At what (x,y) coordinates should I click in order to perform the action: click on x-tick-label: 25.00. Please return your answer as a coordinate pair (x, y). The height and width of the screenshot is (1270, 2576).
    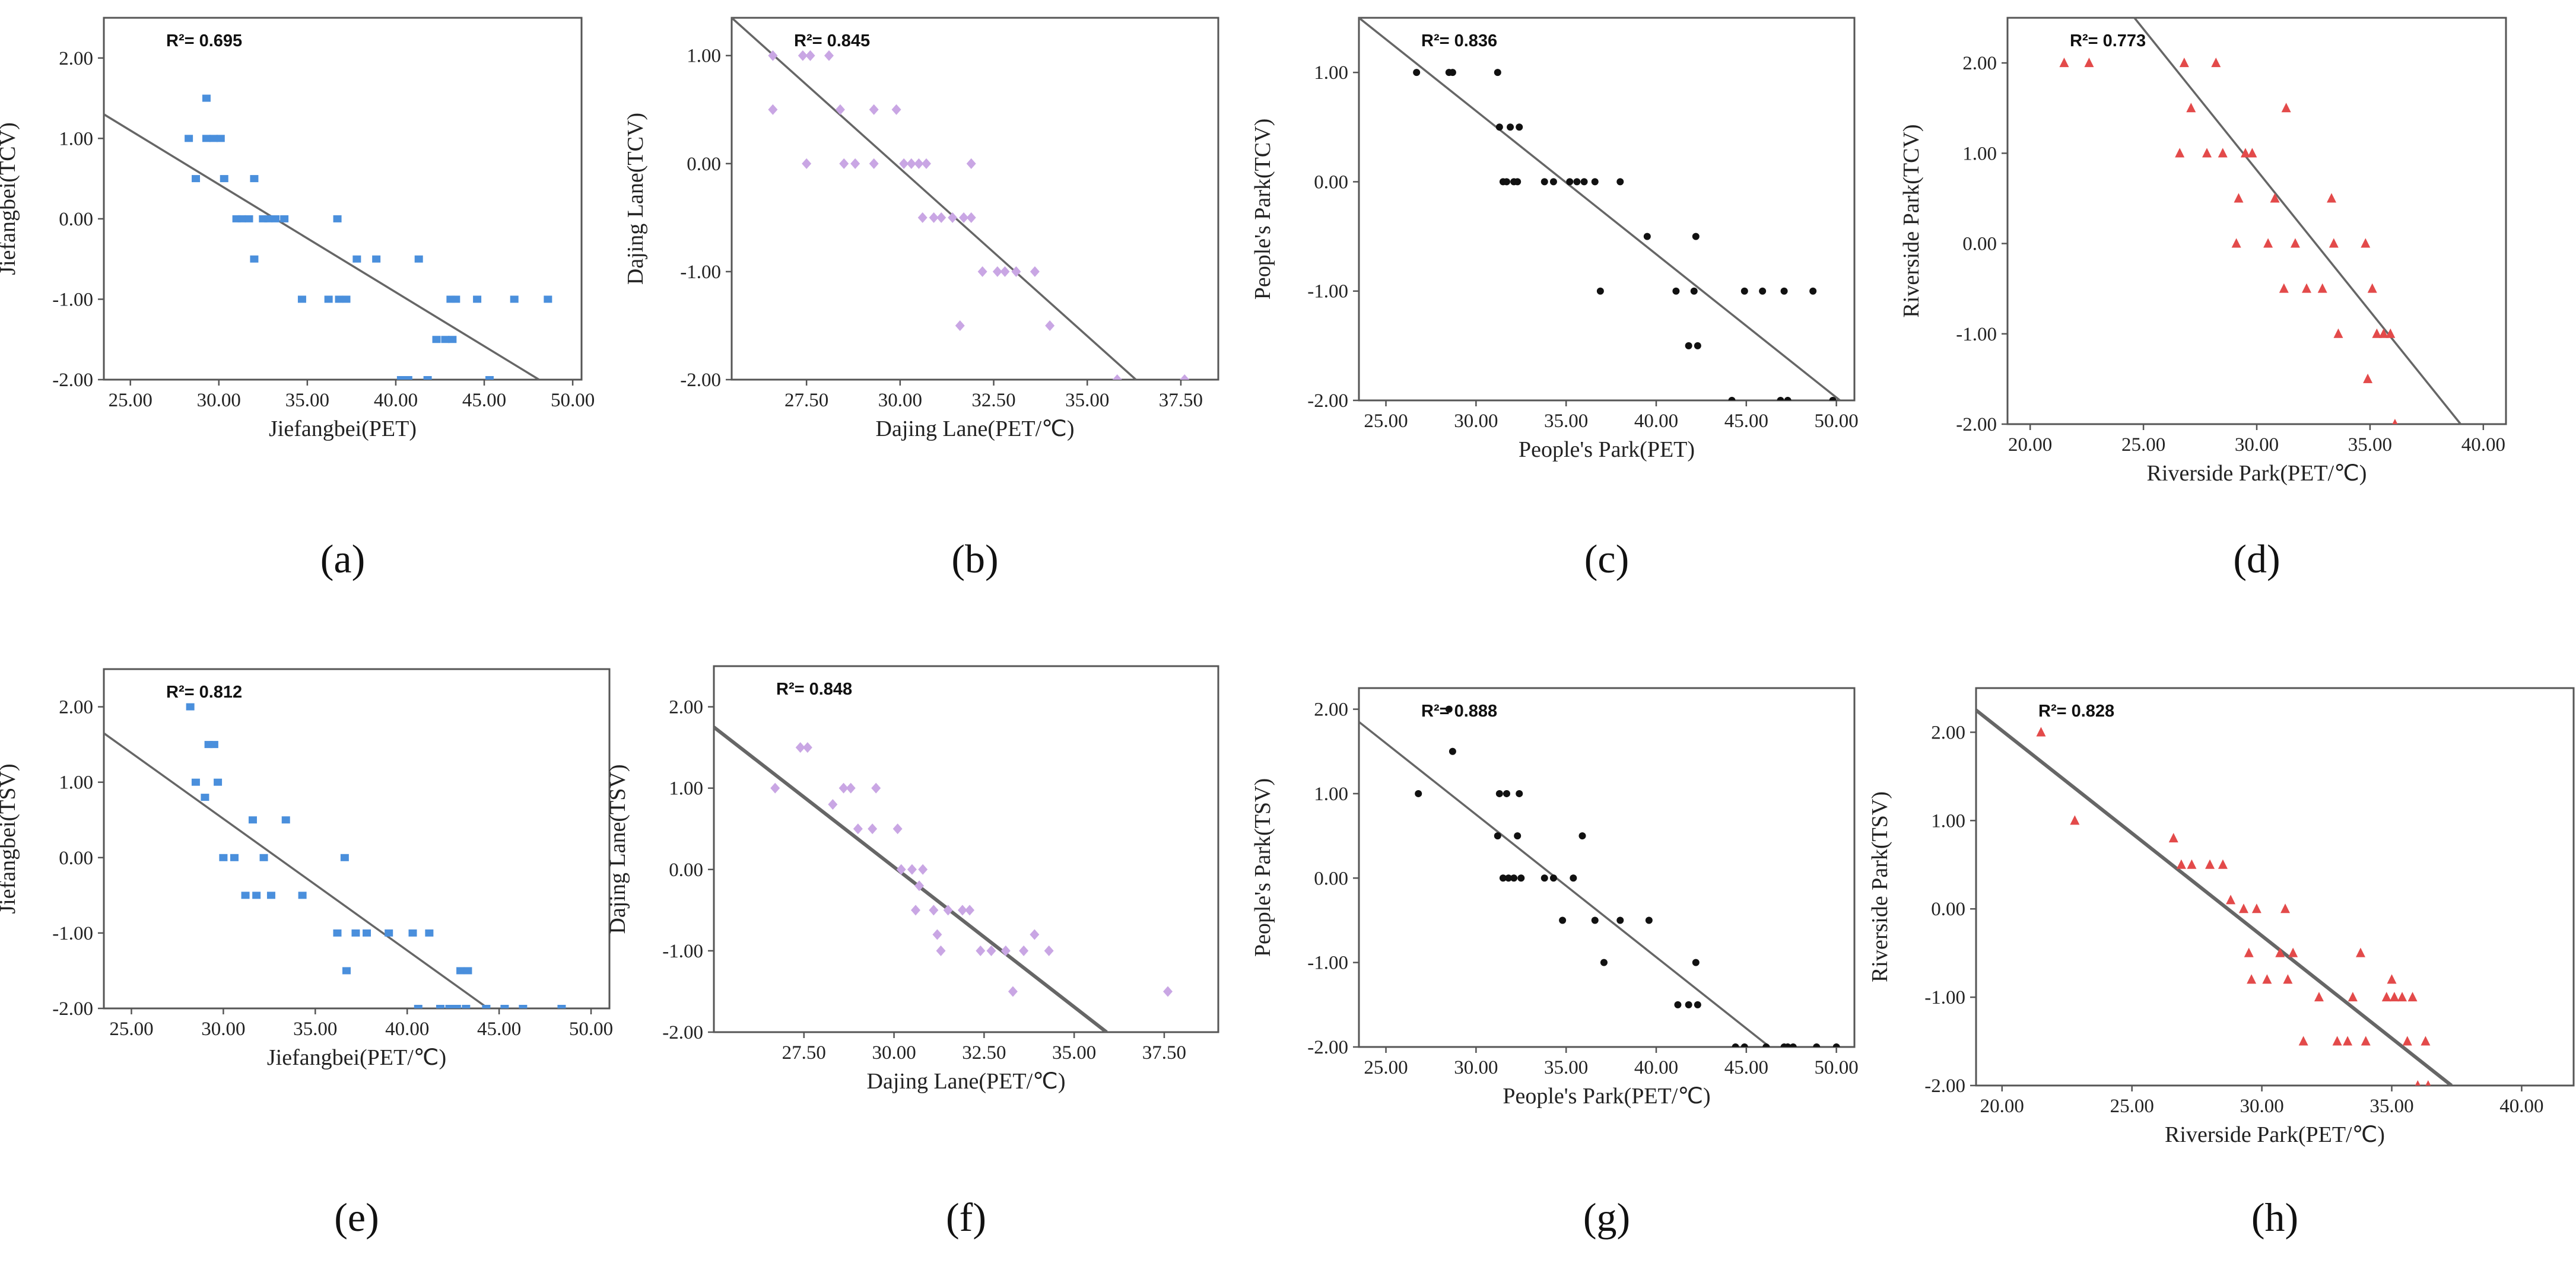
    Looking at the image, I should click on (2132, 1106).